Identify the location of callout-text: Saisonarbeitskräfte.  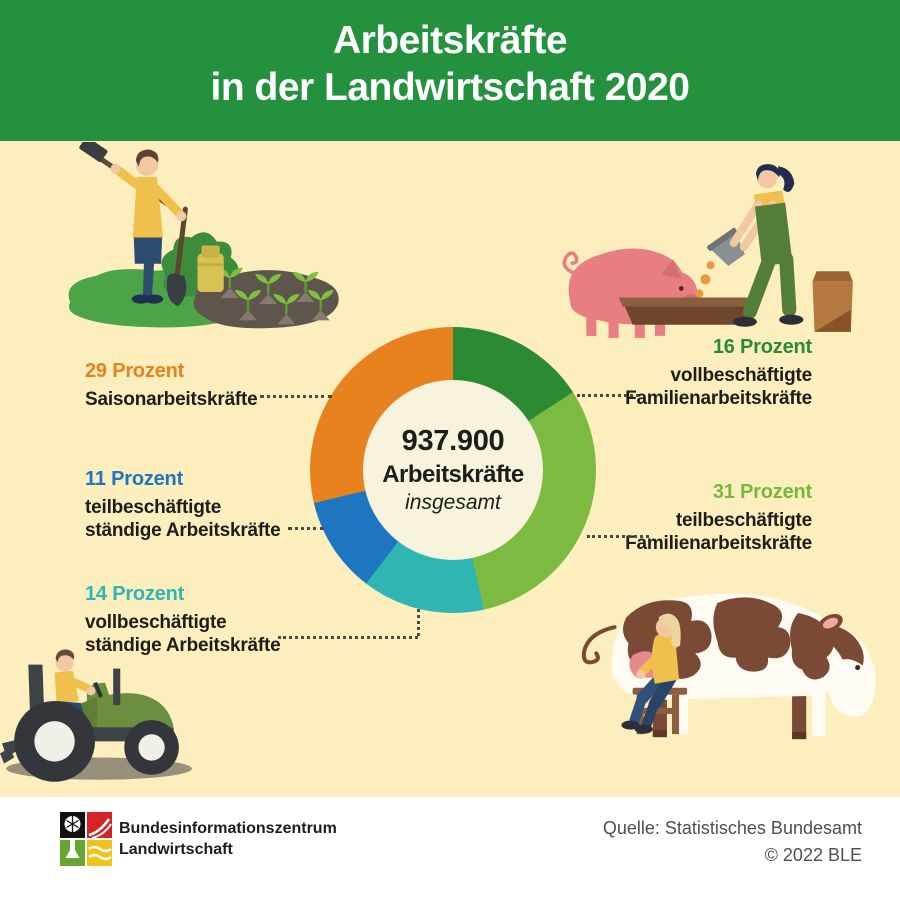
(171, 399).